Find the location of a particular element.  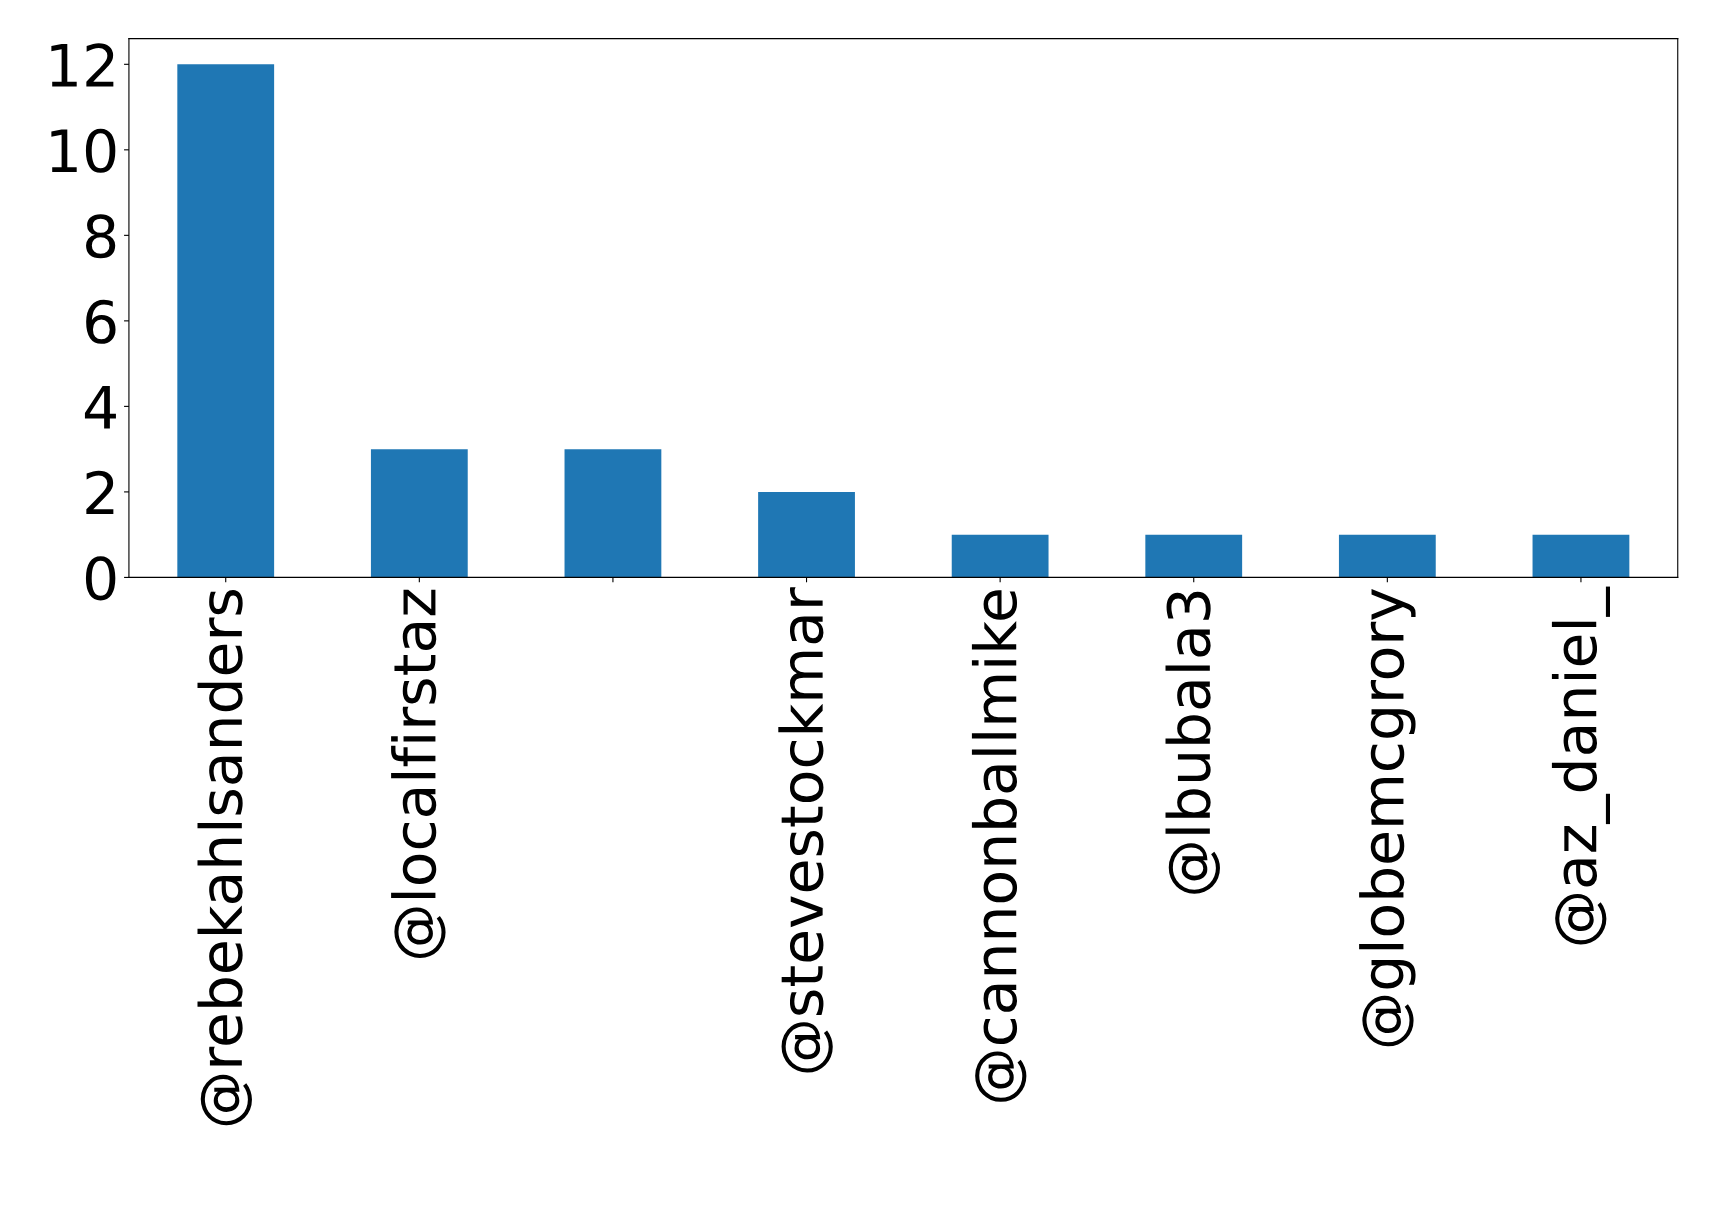

y-tick-label: 10 is located at coordinates (83, 150).